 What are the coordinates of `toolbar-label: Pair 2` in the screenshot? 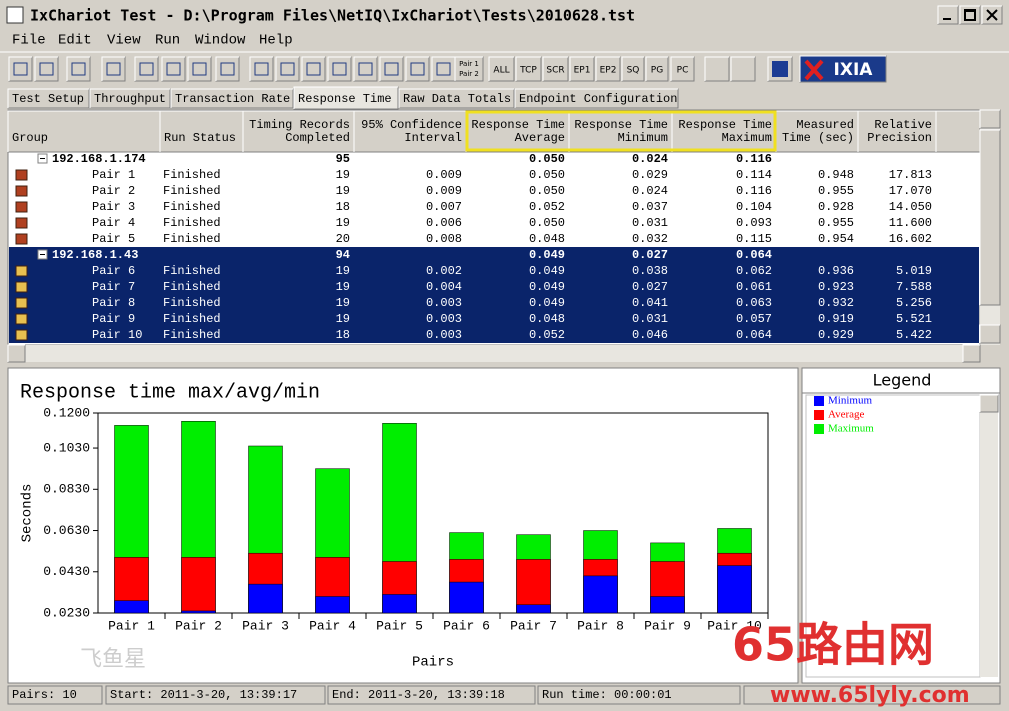 It's located at (469, 74).